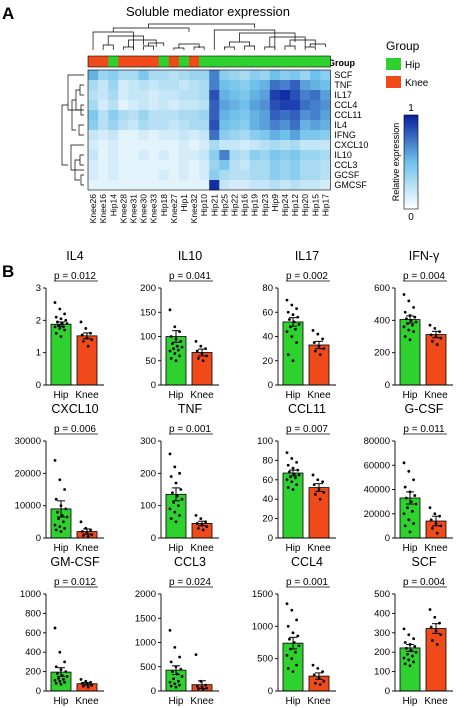 The width and height of the screenshot is (474, 708). I want to click on bar-chart-tnf: TNF p = 0.001 Hip Knee 0 100 200 300, so click(179, 478).